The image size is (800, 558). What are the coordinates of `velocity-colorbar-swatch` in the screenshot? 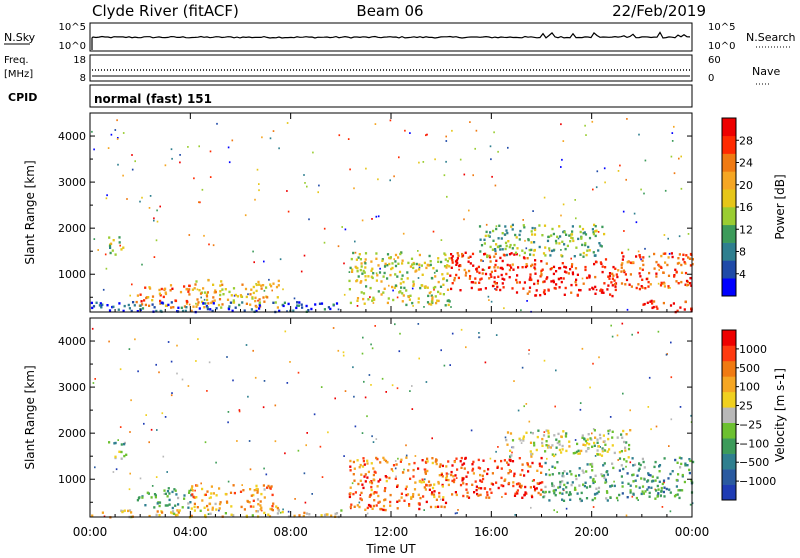 It's located at (729, 338).